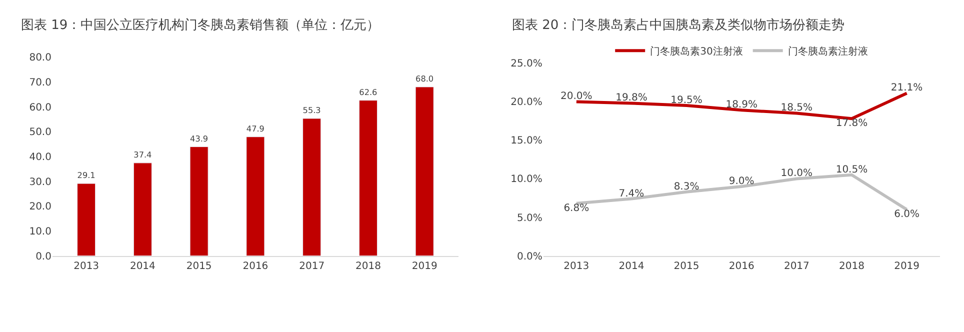  I want to click on data-label: 37.4, so click(143, 155).